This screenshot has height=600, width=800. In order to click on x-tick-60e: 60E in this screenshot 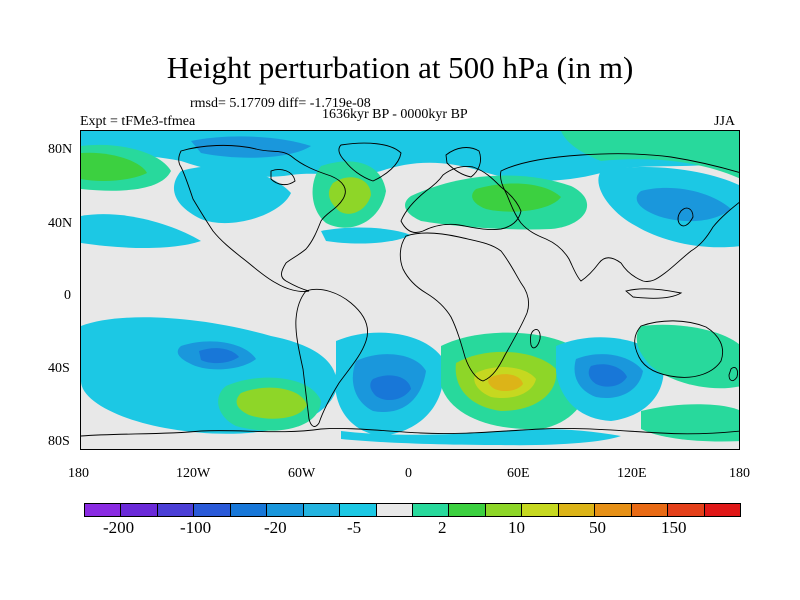, I will do `click(518, 473)`.